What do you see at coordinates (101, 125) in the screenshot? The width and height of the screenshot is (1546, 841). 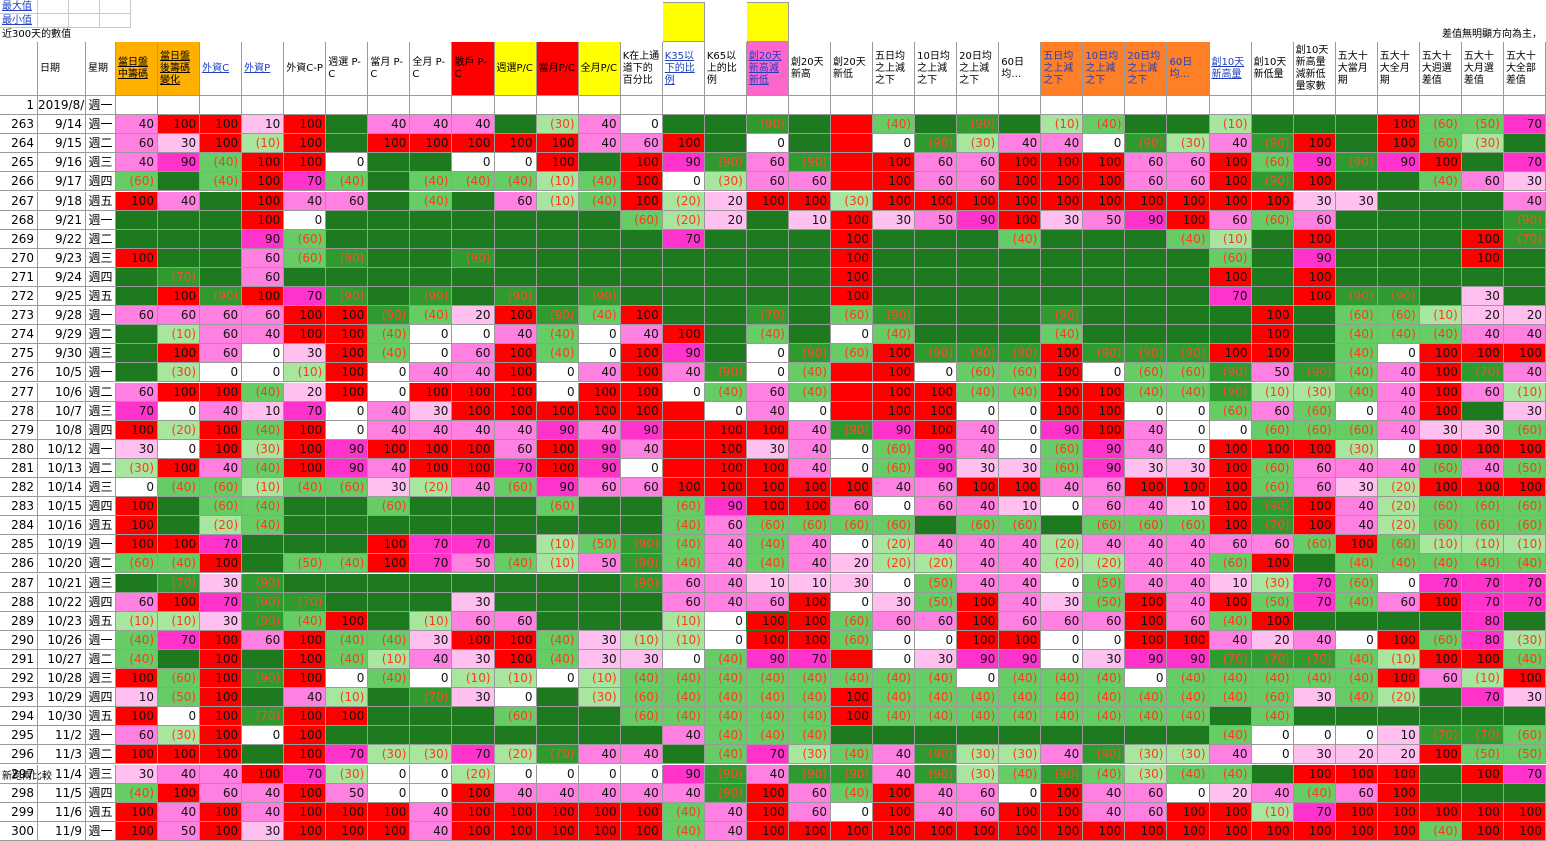 I see `weekday-cell: 週一` at bounding box center [101, 125].